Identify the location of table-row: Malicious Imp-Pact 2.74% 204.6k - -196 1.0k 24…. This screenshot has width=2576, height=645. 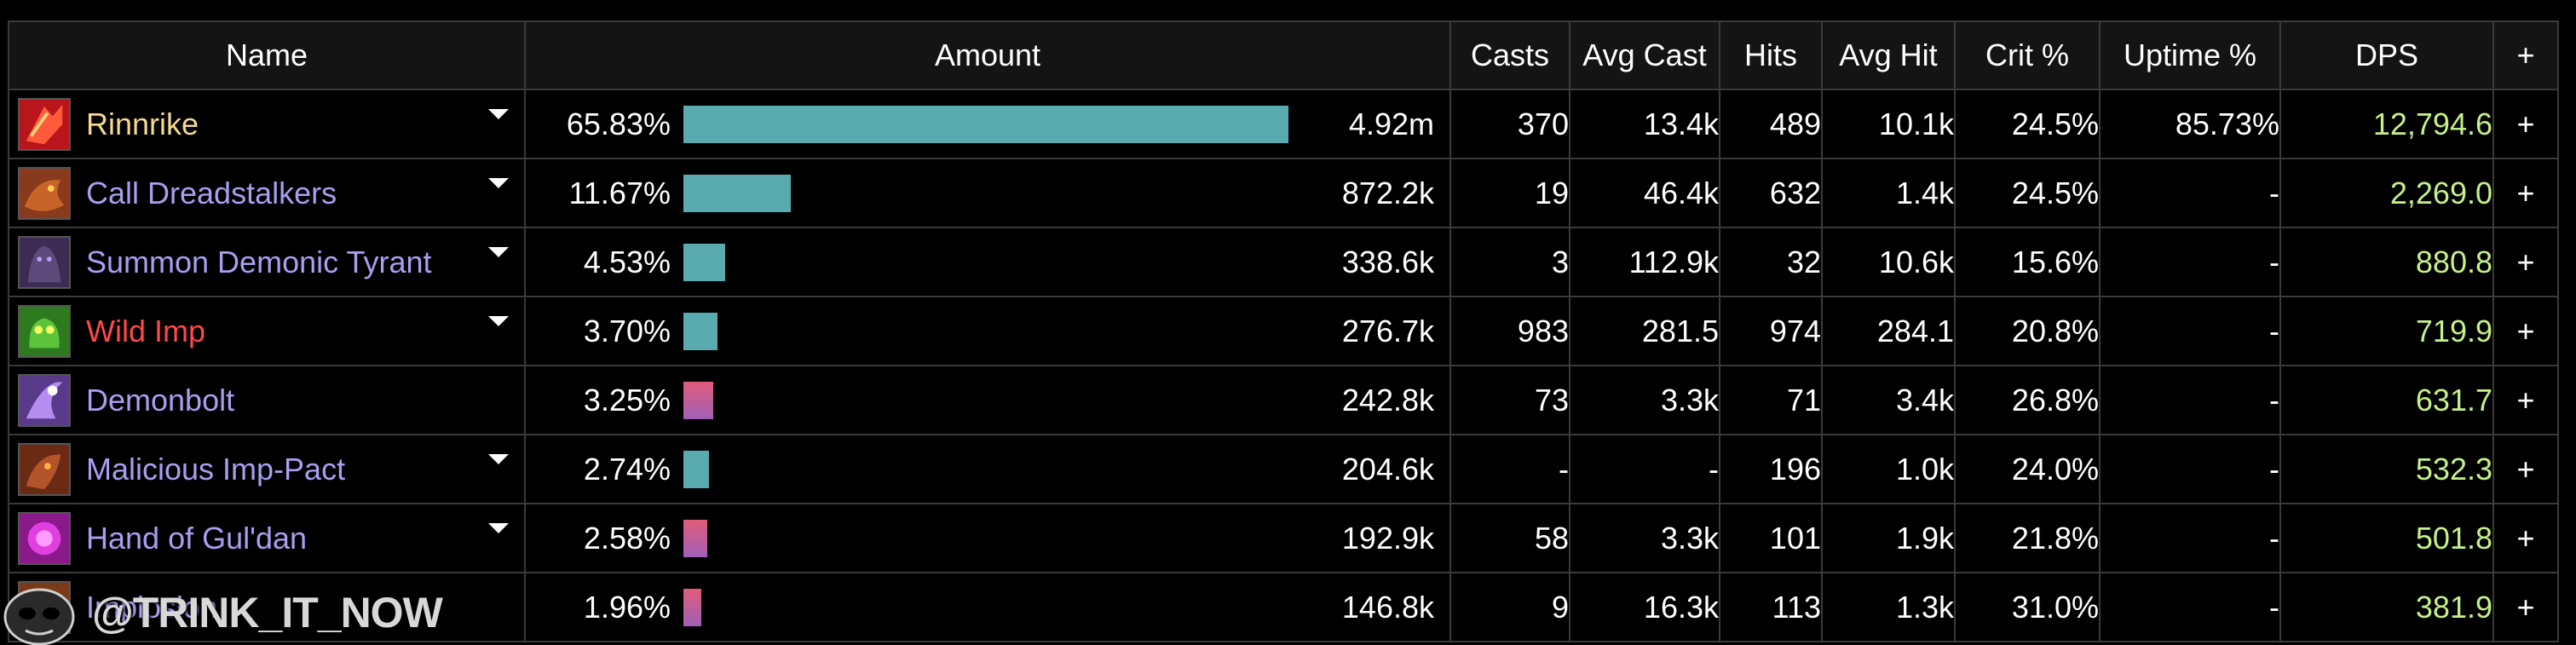
(1283, 469).